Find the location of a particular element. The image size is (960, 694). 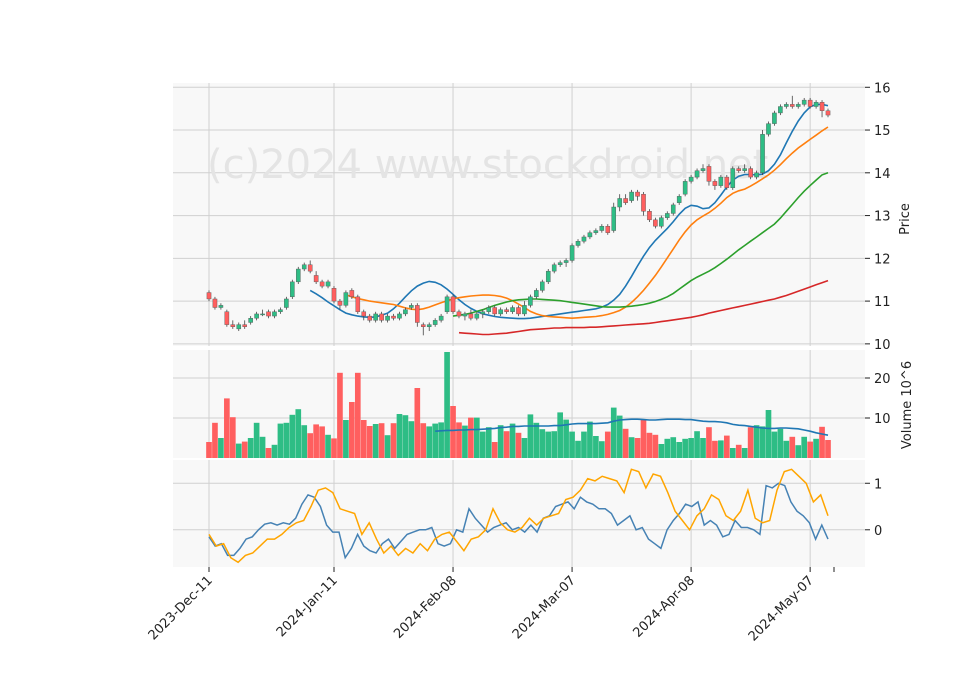

indicator-layer is located at coordinates (518, 516).